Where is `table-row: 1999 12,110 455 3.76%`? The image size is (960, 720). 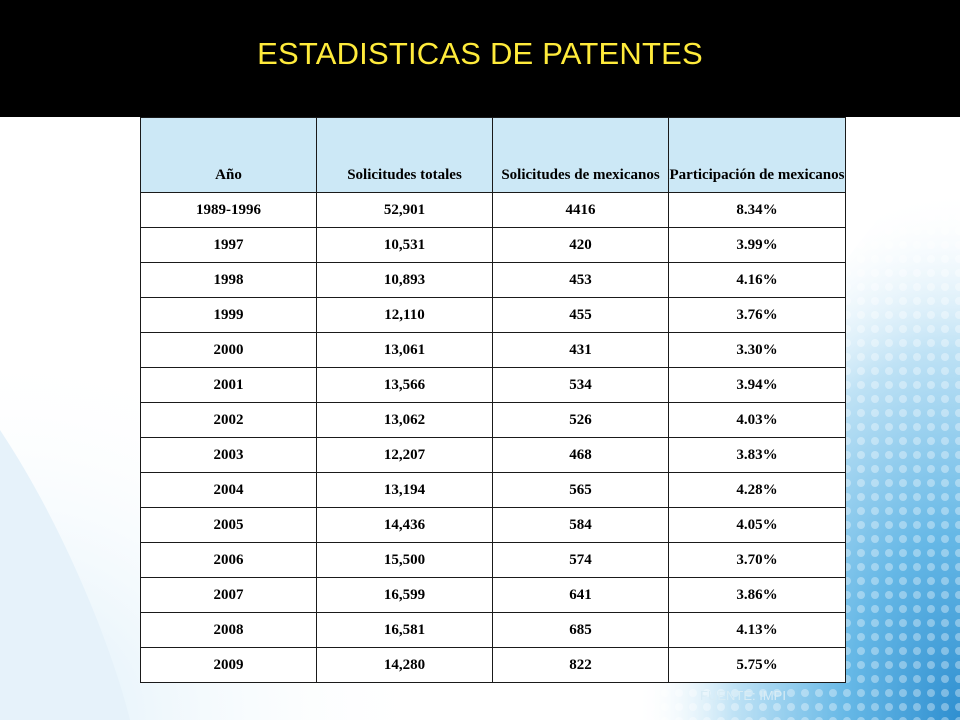
table-row: 1999 12,110 455 3.76% is located at coordinates (493, 315).